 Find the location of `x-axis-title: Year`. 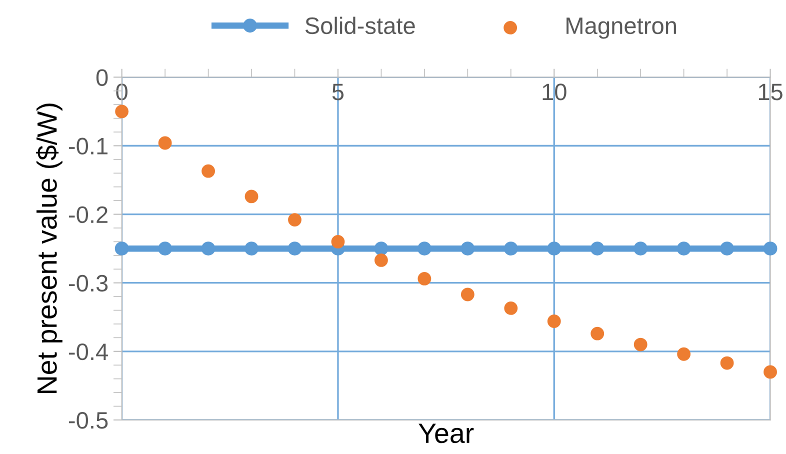

x-axis-title: Year is located at coordinates (446, 434).